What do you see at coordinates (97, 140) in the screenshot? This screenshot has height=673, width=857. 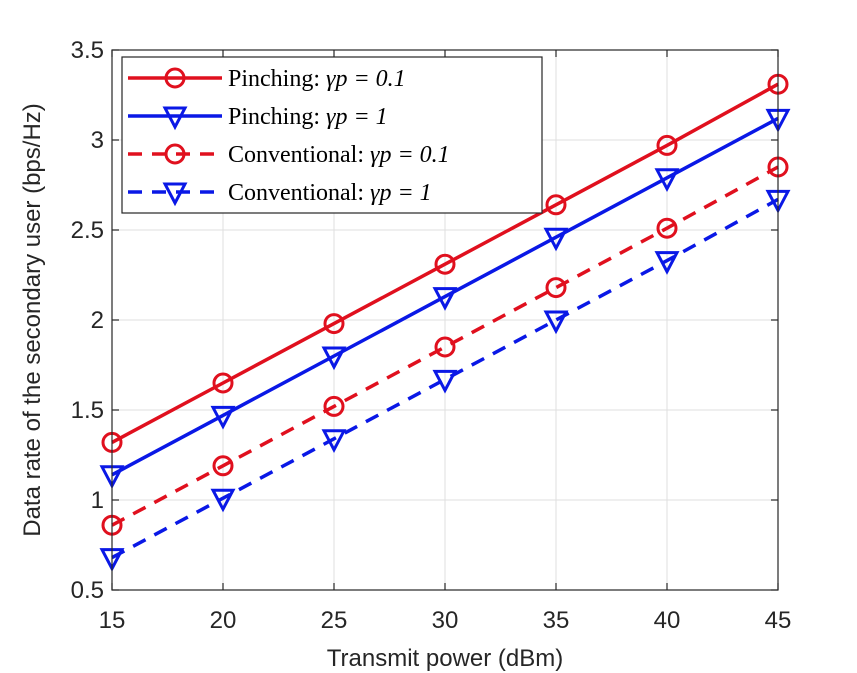 I see `y-tick-label: 3` at bounding box center [97, 140].